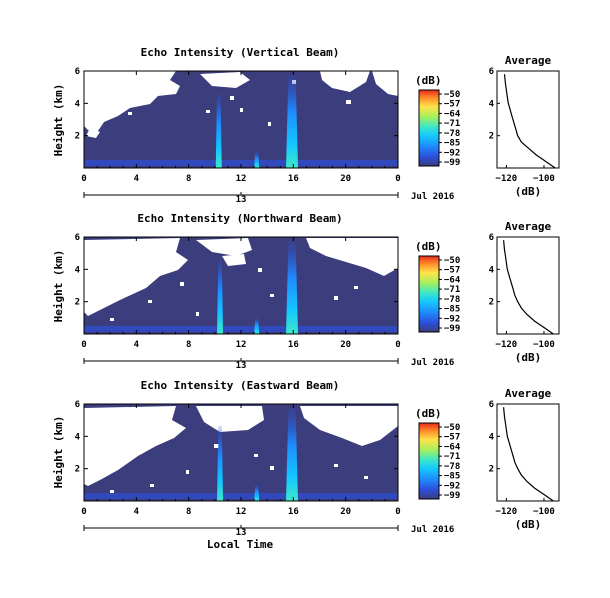 The image size is (610, 598). What do you see at coordinates (239, 218) in the screenshot?
I see `heatmap-title: Echo Intensity (Northward Beam)` at bounding box center [239, 218].